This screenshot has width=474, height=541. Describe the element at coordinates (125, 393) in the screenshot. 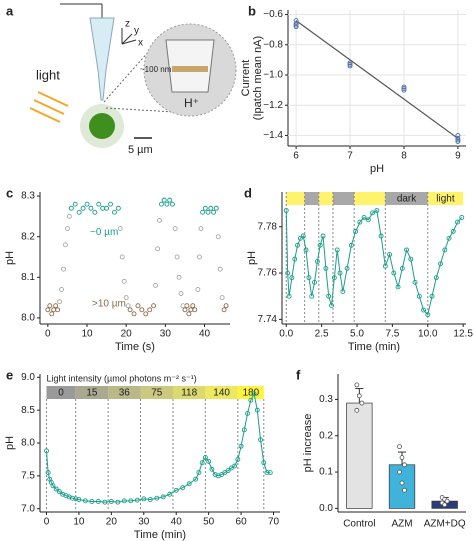

I see `intensity-label: 36` at that location.